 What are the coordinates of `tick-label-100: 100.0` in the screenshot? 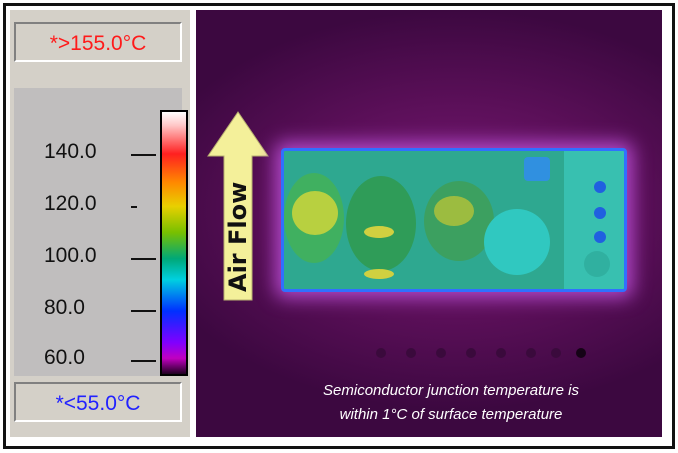 It's located at (70, 255).